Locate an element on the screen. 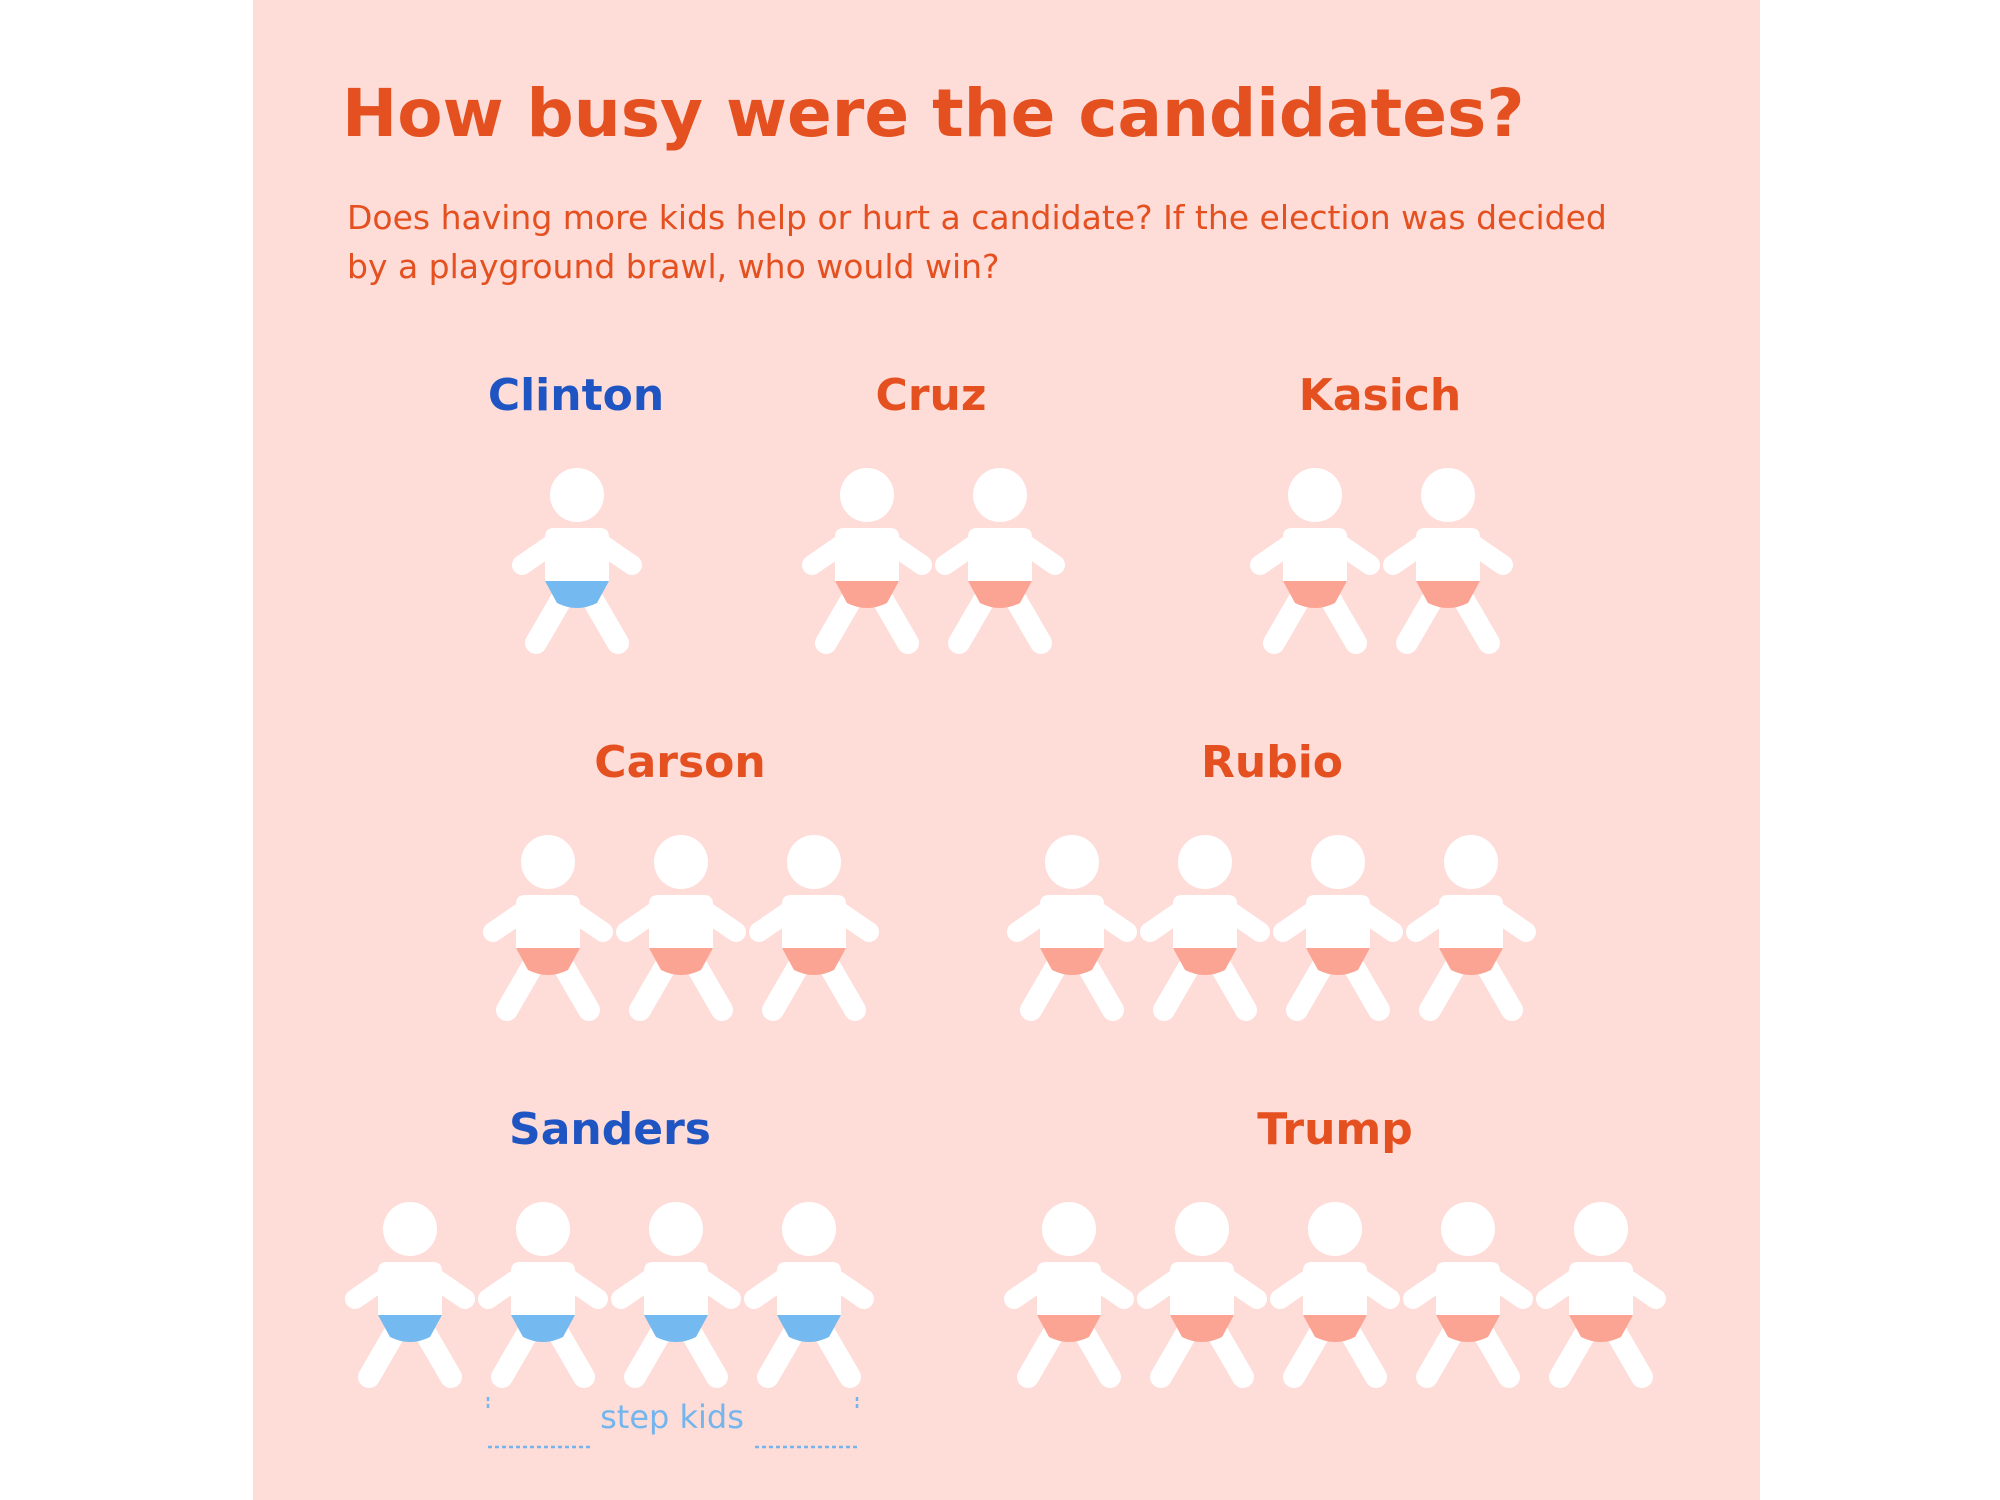 This screenshot has height=1500, width=2000. step-kids-bracket is located at coordinates (672, 1423).